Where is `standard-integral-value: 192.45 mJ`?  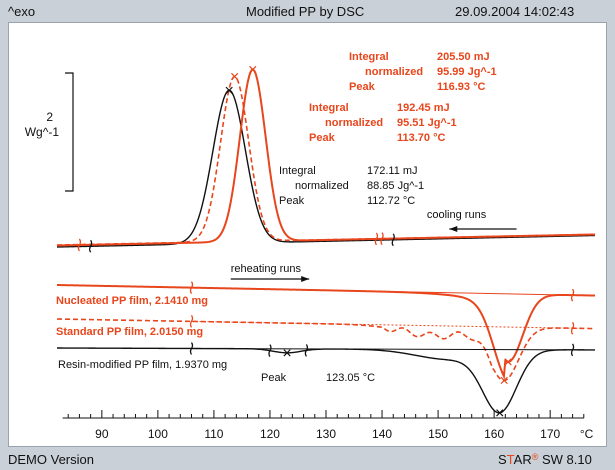 standard-integral-value: 192.45 mJ is located at coordinates (423, 108).